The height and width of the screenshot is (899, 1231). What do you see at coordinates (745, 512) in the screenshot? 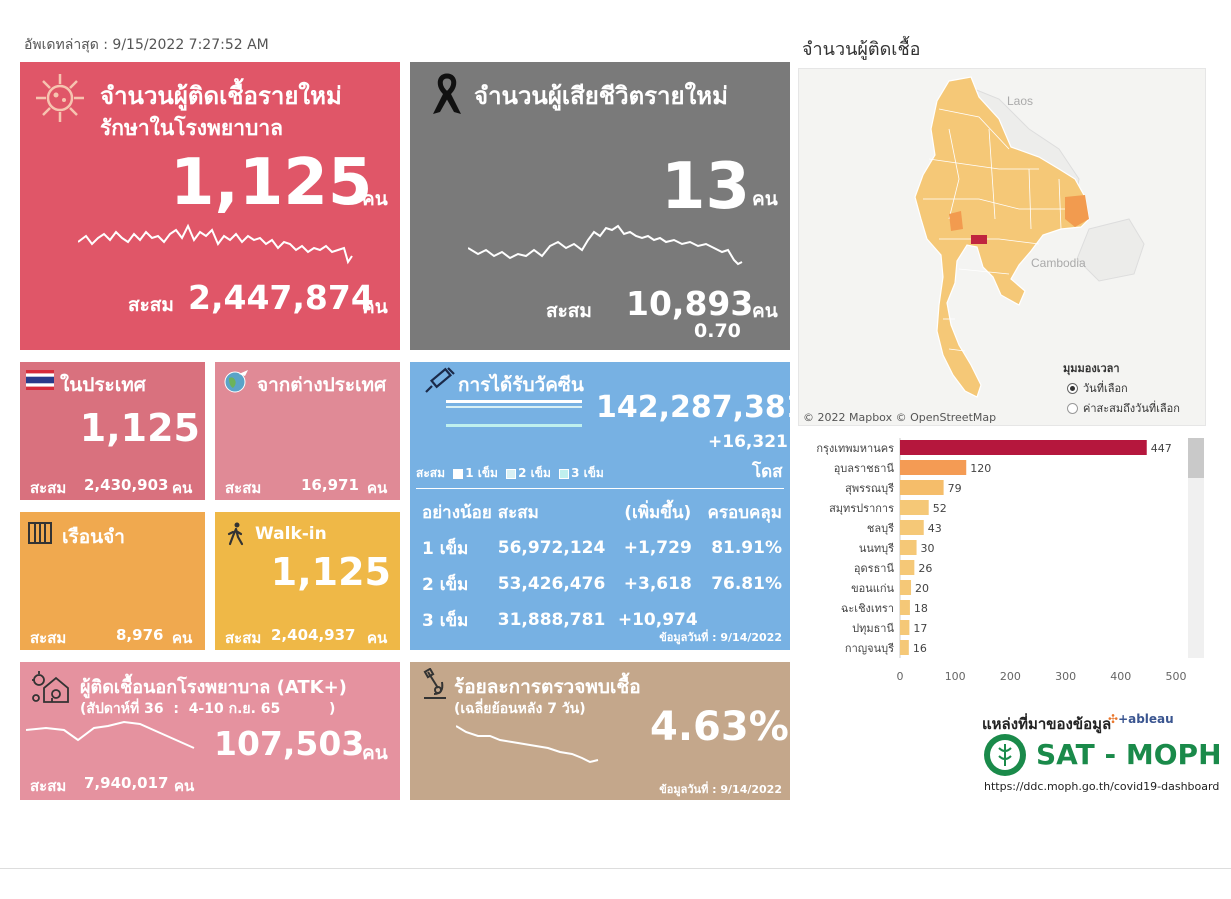
I see `vaccine-header-cov: ครอบคลุม` at bounding box center [745, 512].